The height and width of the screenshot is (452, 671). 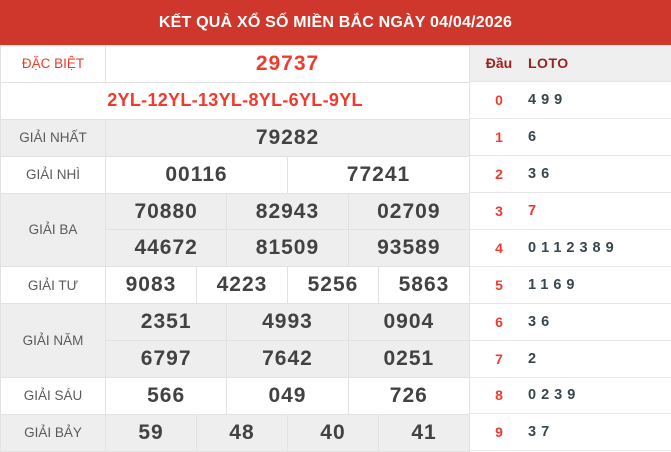 What do you see at coordinates (287, 211) in the screenshot?
I see `prize-value: 82943` at bounding box center [287, 211].